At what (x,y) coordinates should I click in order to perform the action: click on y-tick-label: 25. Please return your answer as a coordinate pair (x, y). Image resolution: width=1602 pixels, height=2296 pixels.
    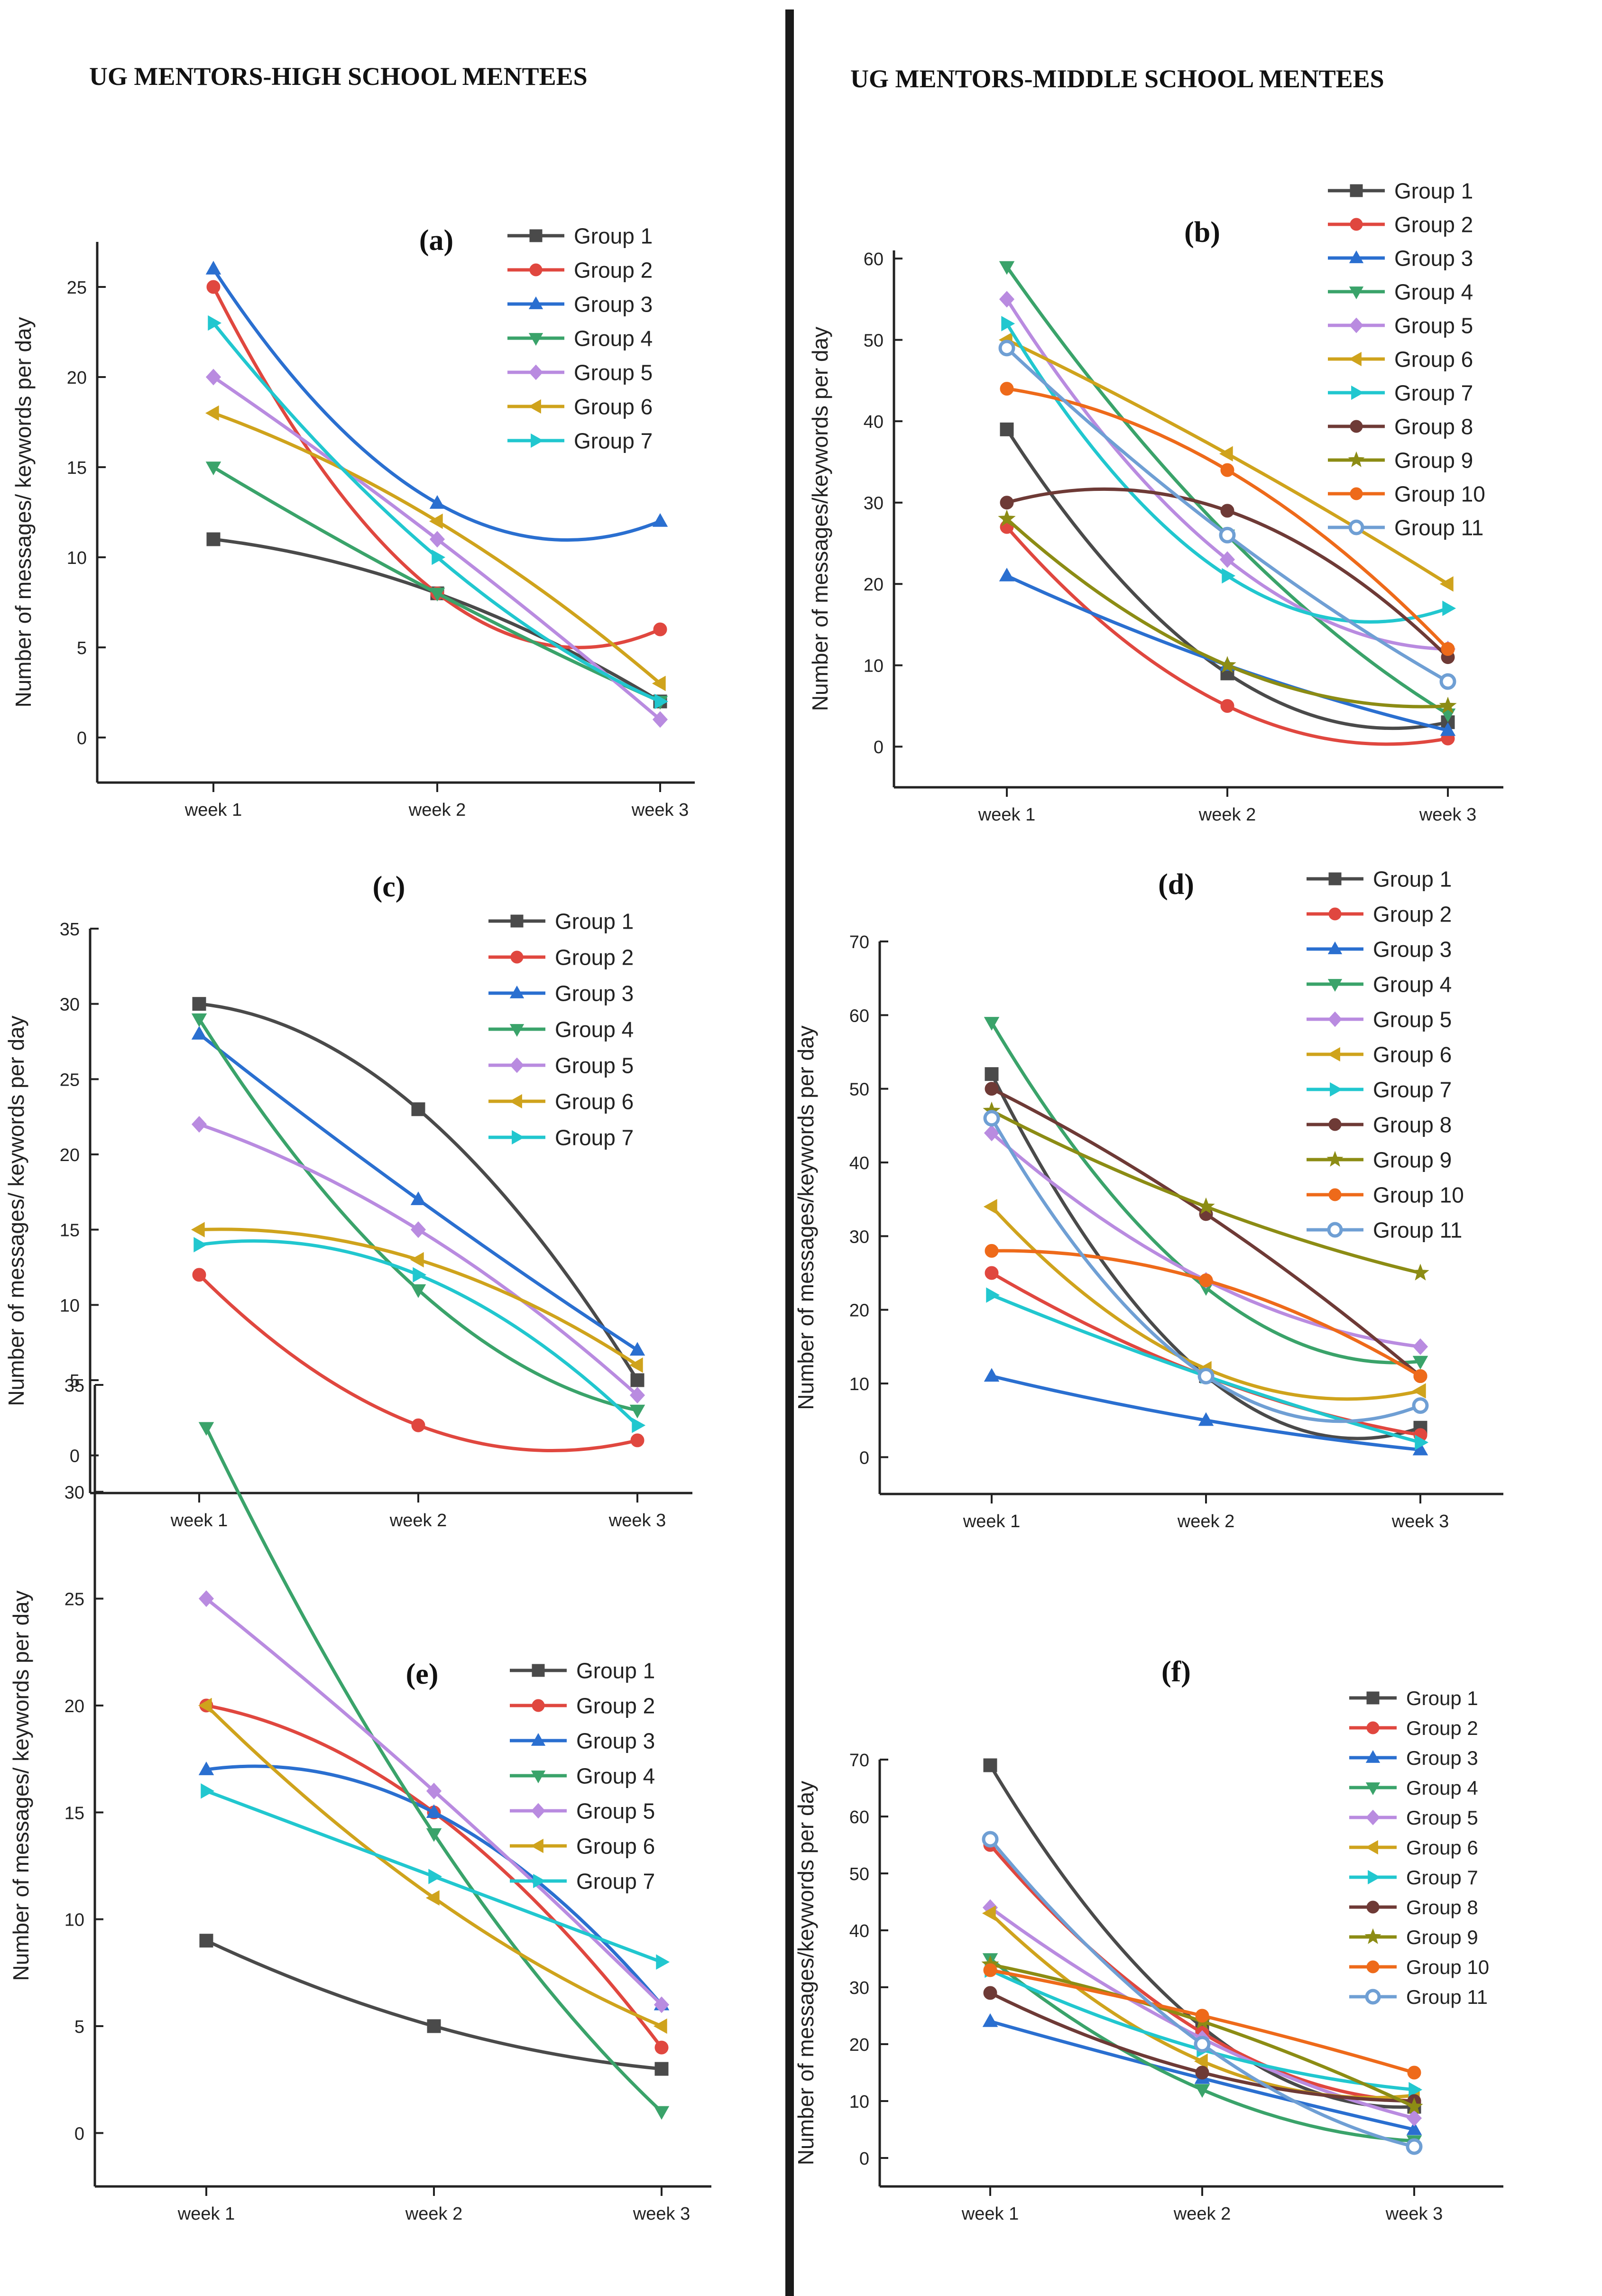
    Looking at the image, I should click on (77, 288).